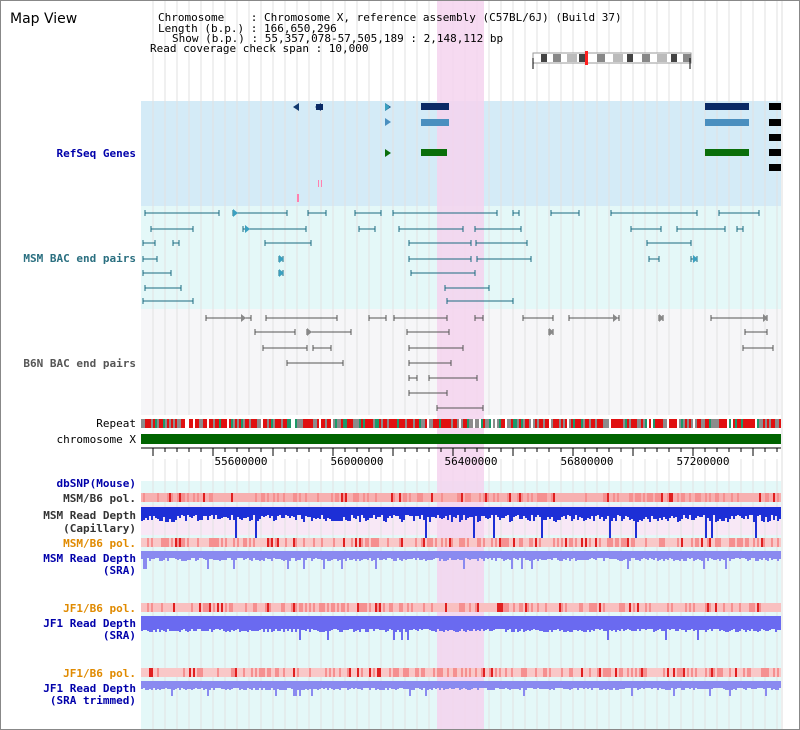  What do you see at coordinates (79, 258) in the screenshot?
I see `track-label-msm-bac: MSM BAC end pairs` at bounding box center [79, 258].